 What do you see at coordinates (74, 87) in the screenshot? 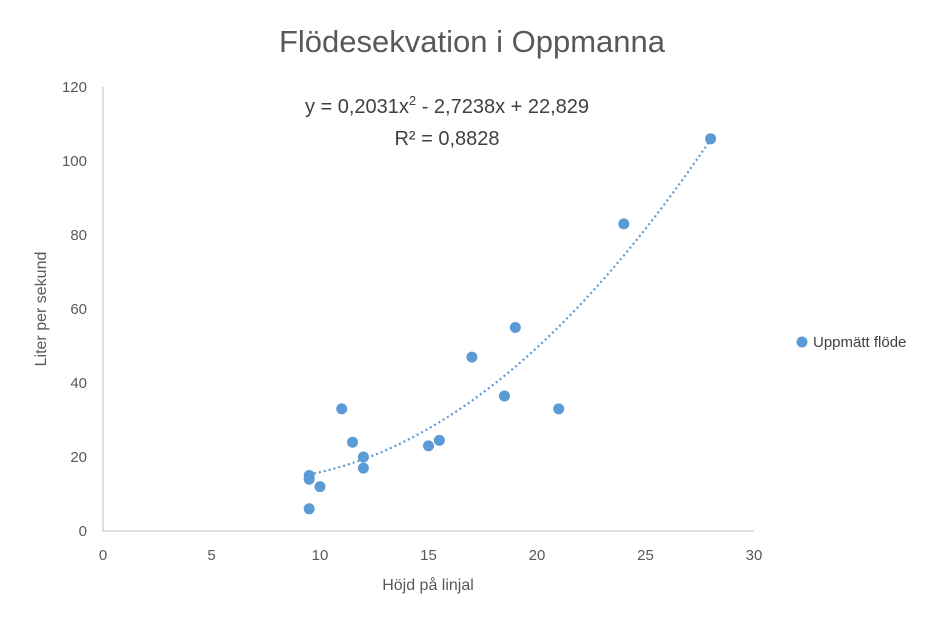
I see `y-tick-label: 120` at bounding box center [74, 87].